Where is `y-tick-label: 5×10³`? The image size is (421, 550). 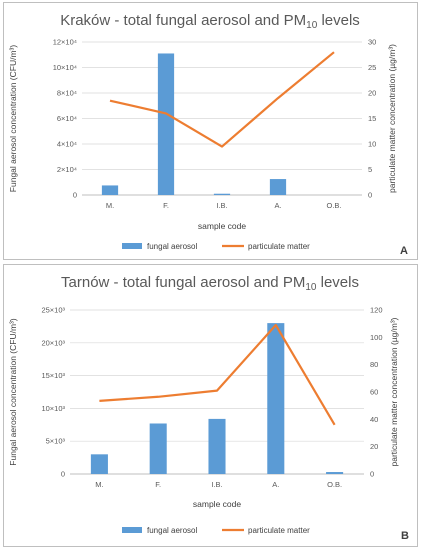 y-tick-label: 5×10³ is located at coordinates (56, 441).